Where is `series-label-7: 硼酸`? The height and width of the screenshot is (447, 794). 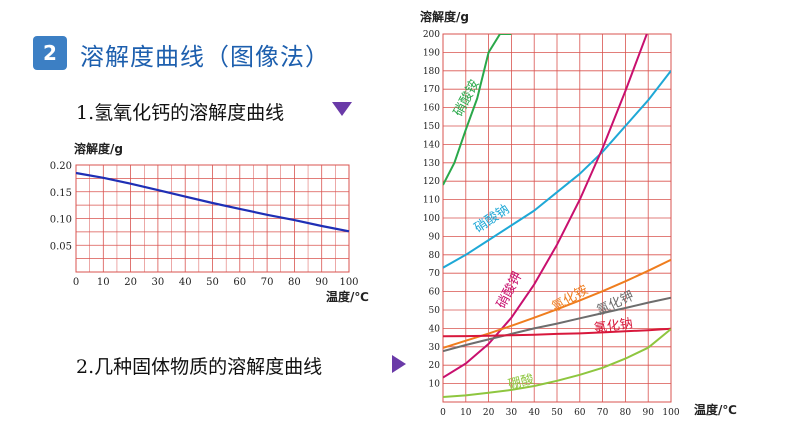 series-label-7: 硼酸 is located at coordinates (521, 382).